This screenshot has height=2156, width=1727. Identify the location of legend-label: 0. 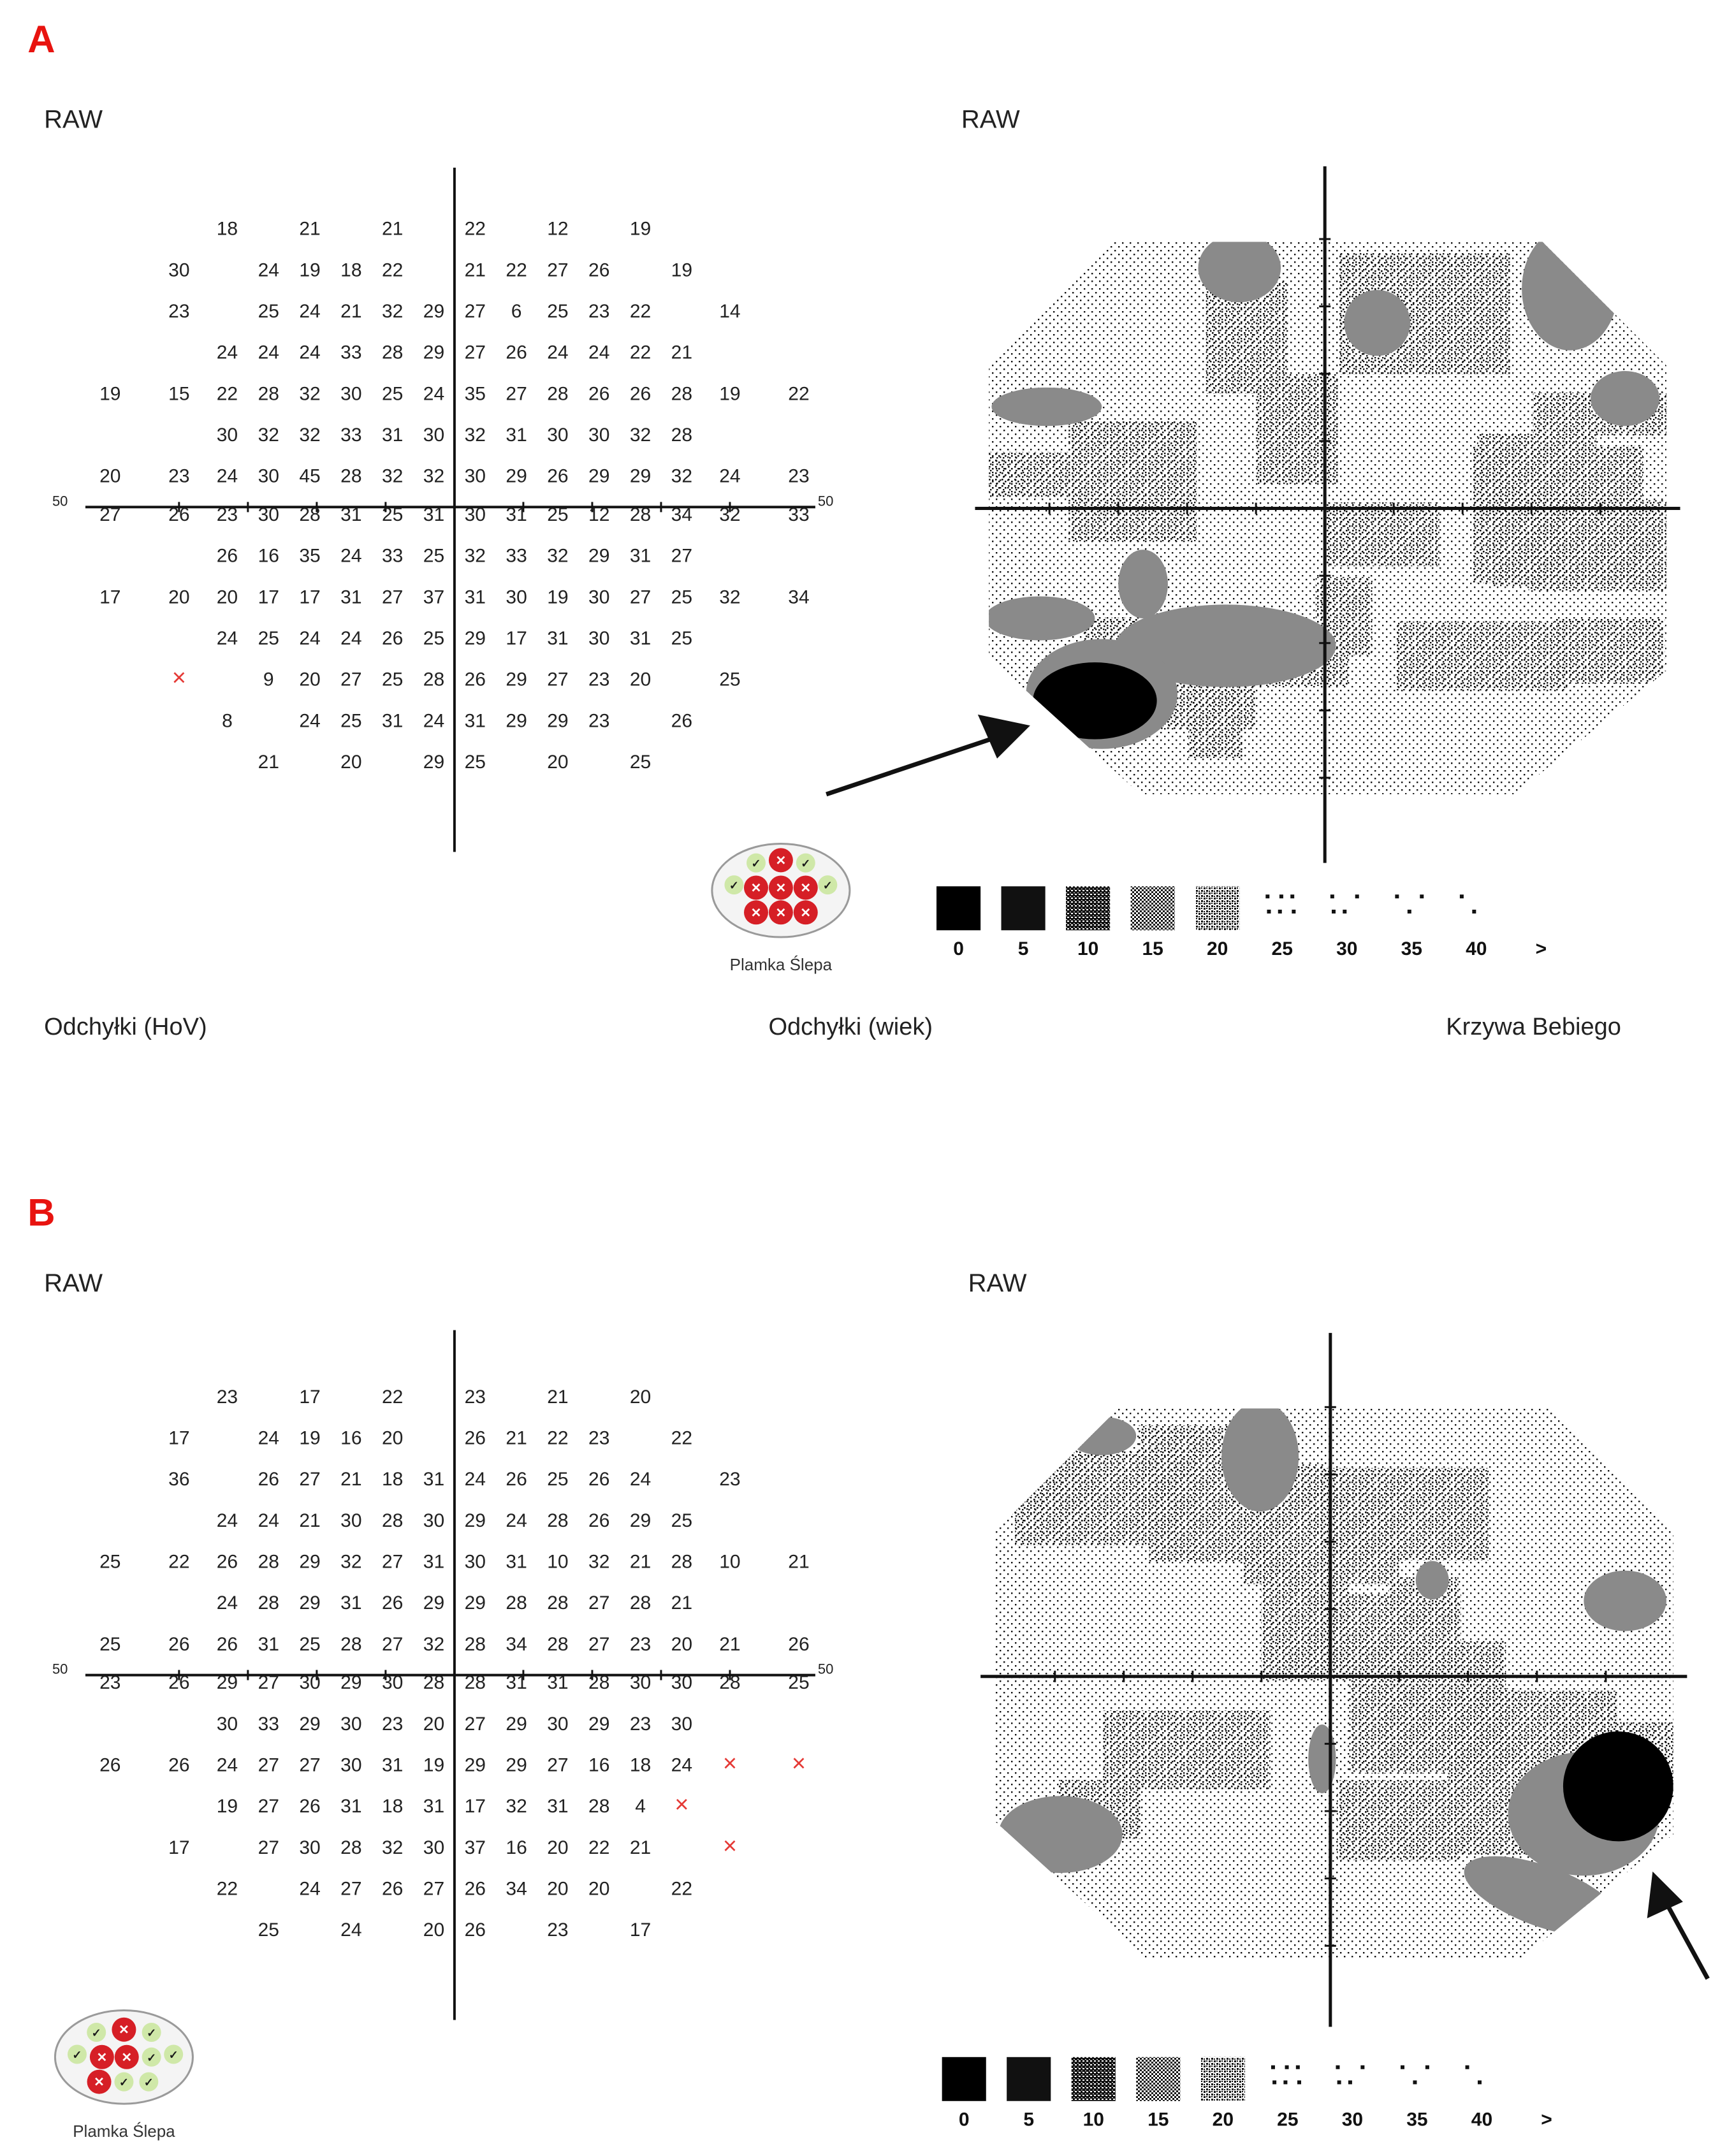
(959, 948).